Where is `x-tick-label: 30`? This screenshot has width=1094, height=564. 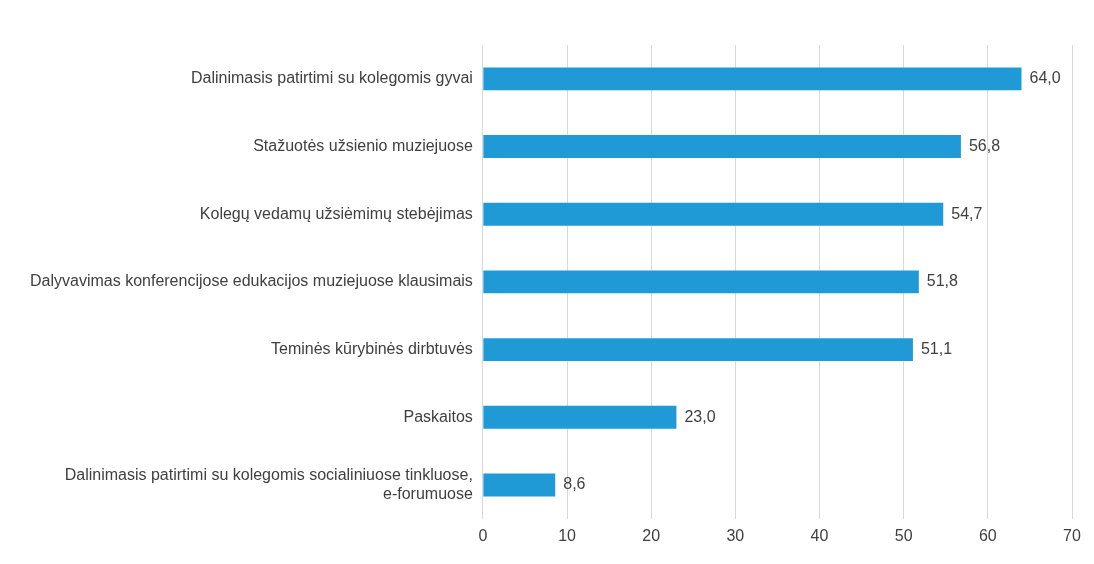
x-tick-label: 30 is located at coordinates (735, 535).